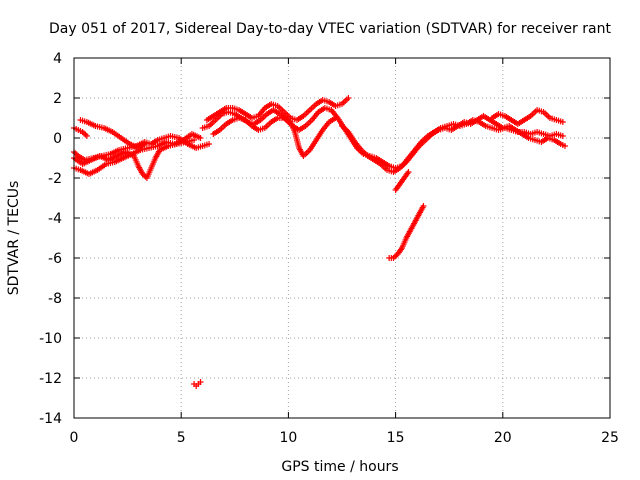 The image size is (640, 480). What do you see at coordinates (610, 438) in the screenshot?
I see `x-tick-label: 25` at bounding box center [610, 438].